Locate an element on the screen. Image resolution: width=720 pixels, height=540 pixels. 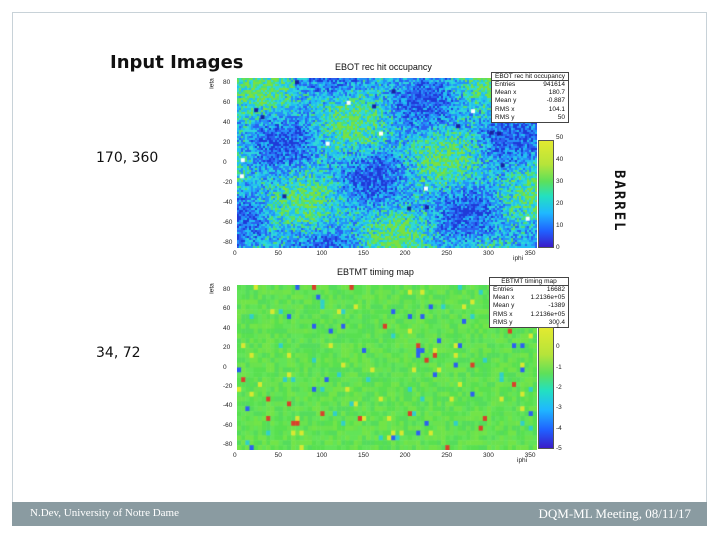
stats-value: 50 is located at coordinates (561, 117).